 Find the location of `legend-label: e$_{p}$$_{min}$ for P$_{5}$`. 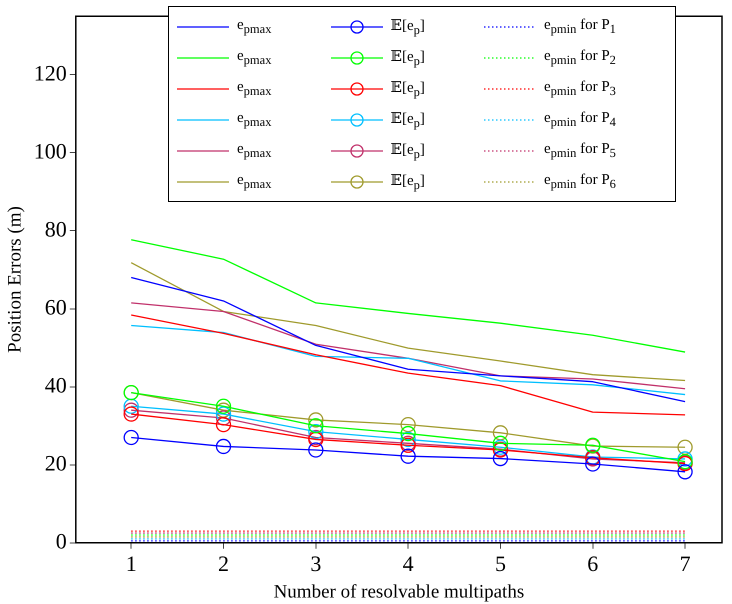

legend-label: e$_{p}$$_{min}$ for P$_{5}$ is located at coordinates (580, 150).